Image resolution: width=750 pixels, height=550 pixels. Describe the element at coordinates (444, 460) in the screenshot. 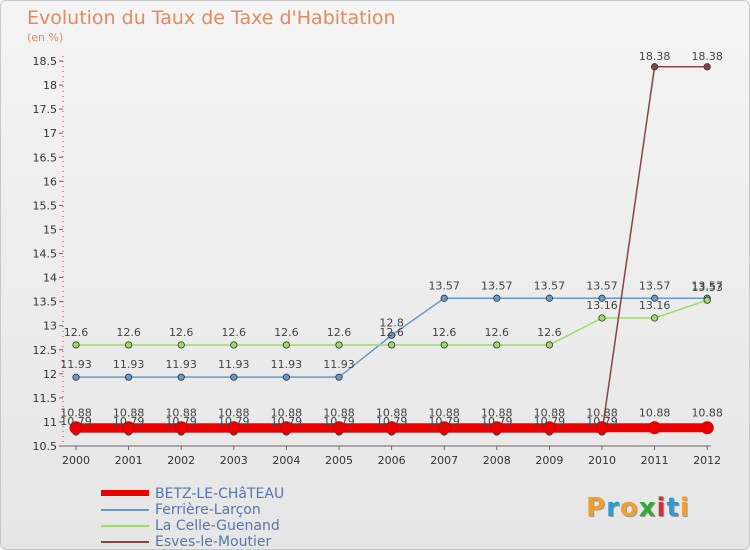

I see `x-tick-label: 2007` at that location.